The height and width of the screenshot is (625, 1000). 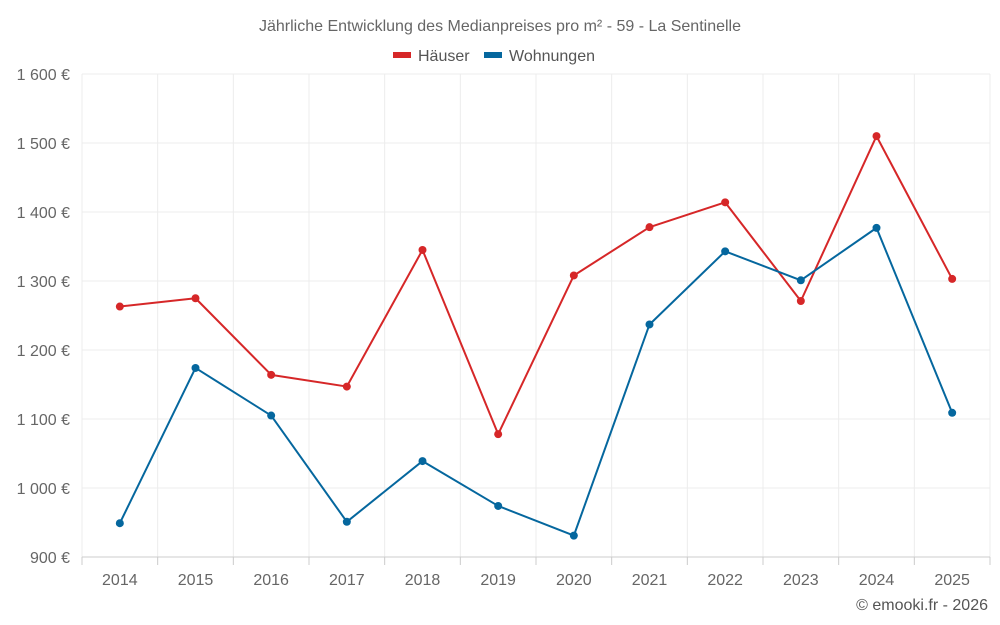 What do you see at coordinates (552, 56) in the screenshot?
I see `legend-label-wohnungen: Wohnungen` at bounding box center [552, 56].